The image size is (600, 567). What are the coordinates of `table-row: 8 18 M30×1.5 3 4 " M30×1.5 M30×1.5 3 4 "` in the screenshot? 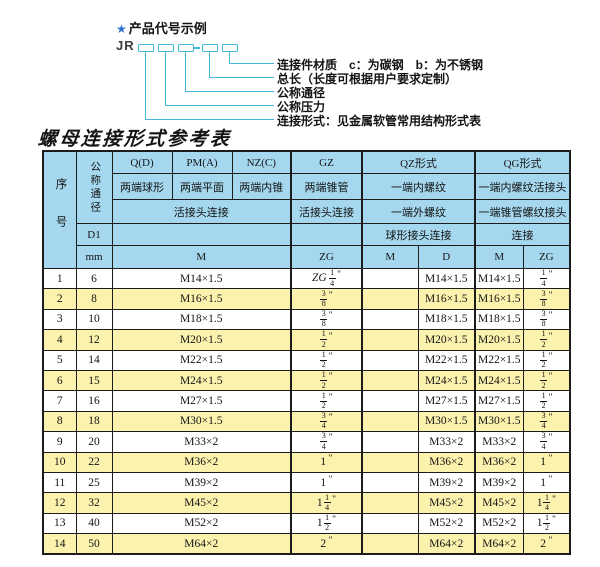 It's located at (306, 421).